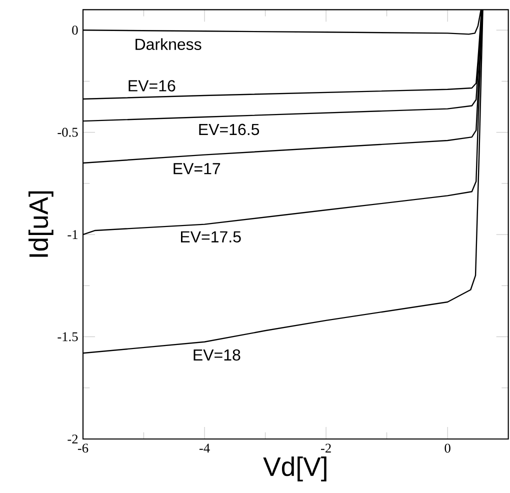  Describe the element at coordinates (41, 224) in the screenshot. I see `y-axis-title: Id[uA]` at that location.